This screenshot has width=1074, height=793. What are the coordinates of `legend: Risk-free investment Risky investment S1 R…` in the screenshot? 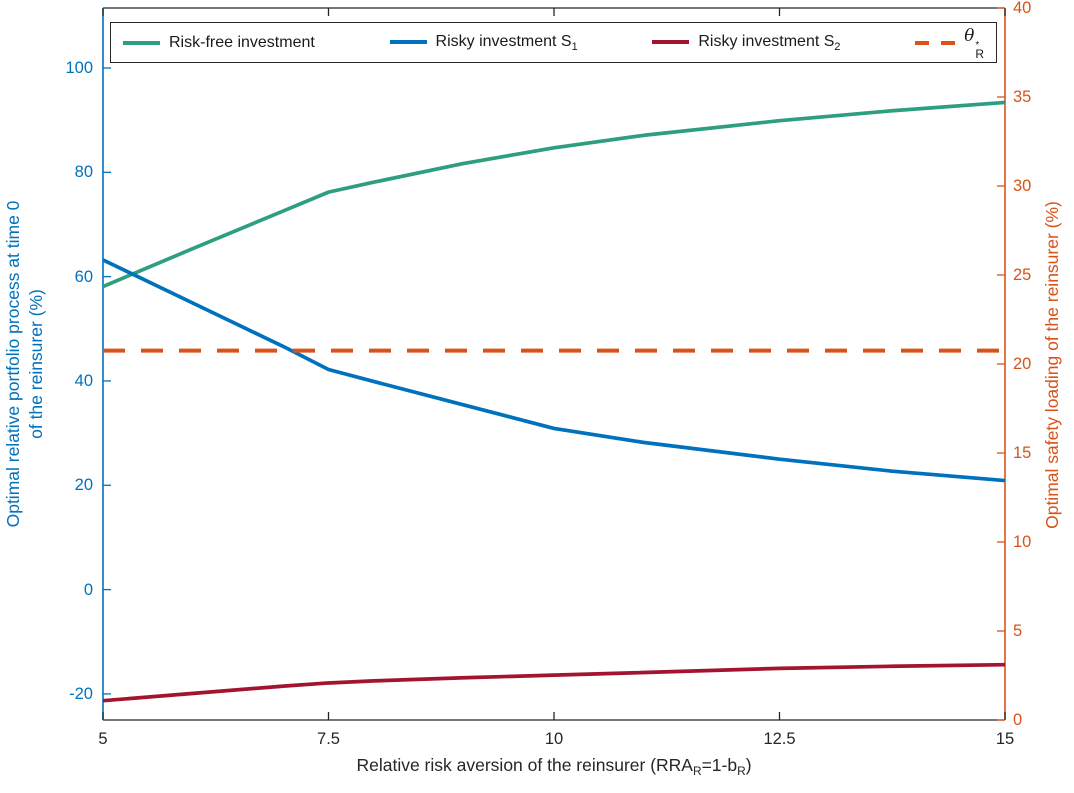 It's located at (553, 42).